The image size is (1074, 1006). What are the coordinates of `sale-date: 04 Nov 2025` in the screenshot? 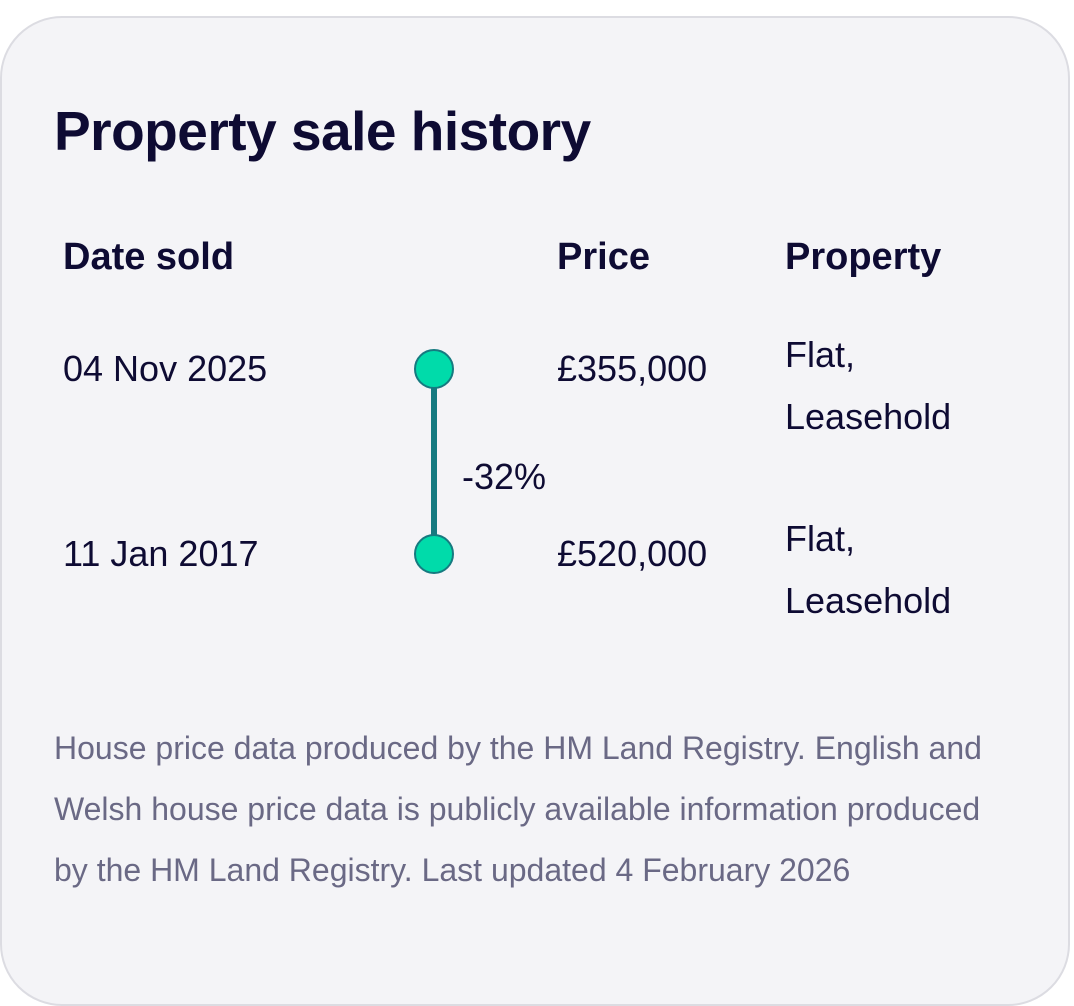 It's located at (165, 368).